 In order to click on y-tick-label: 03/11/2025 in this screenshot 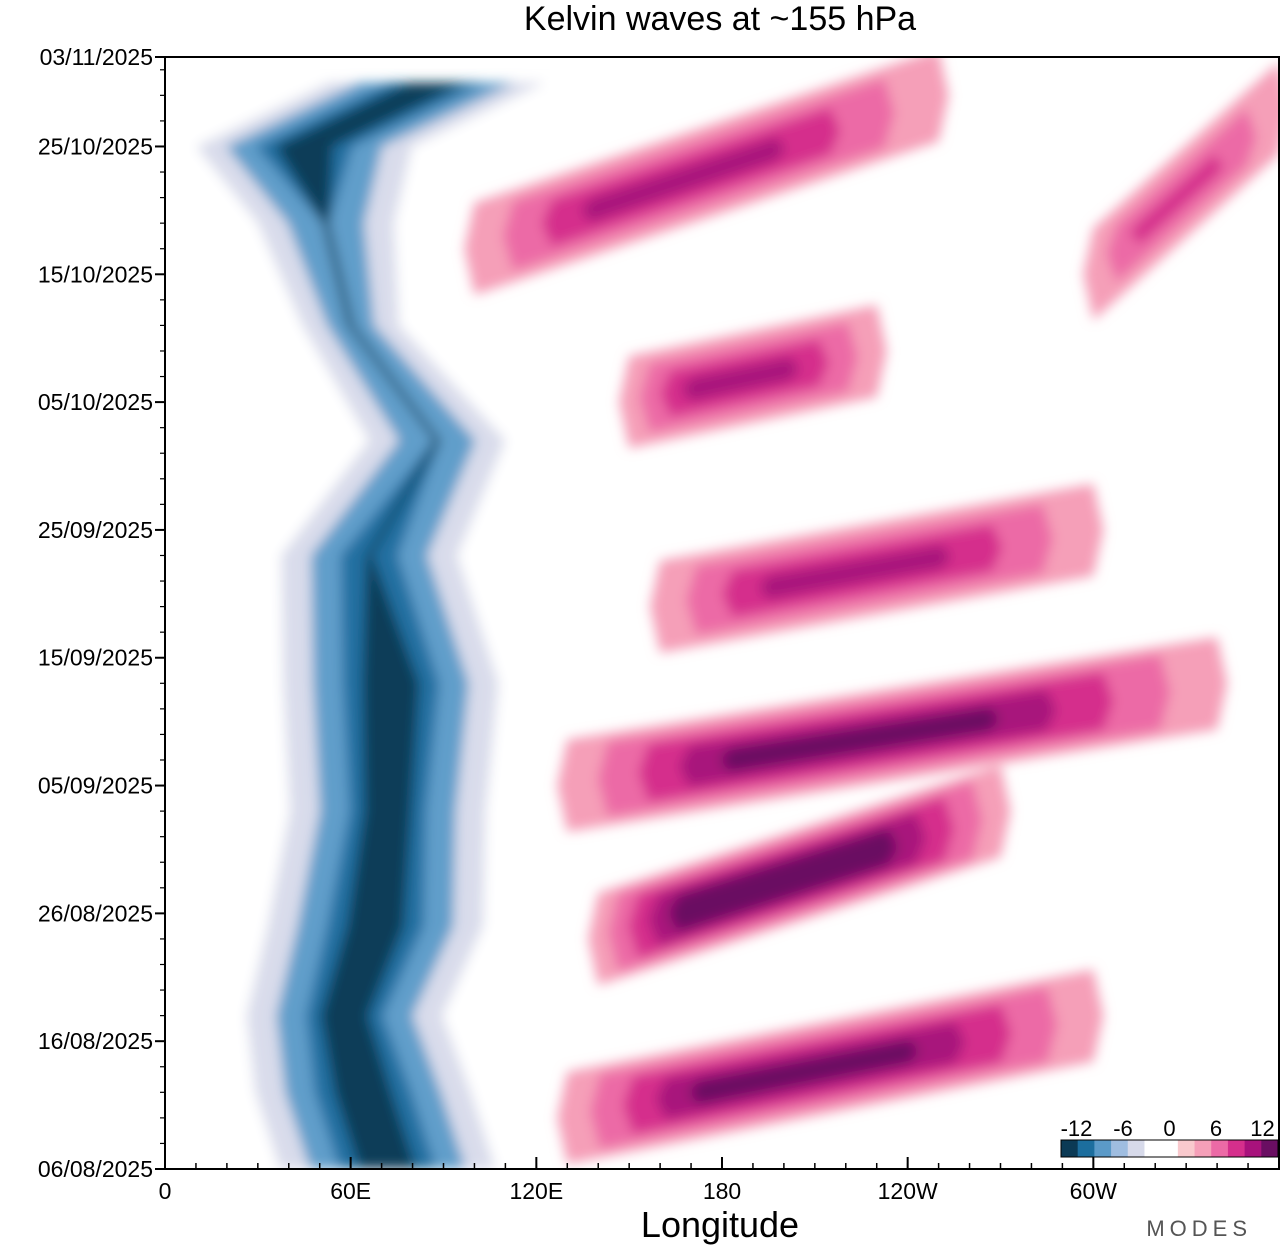, I will do `click(96, 57)`.